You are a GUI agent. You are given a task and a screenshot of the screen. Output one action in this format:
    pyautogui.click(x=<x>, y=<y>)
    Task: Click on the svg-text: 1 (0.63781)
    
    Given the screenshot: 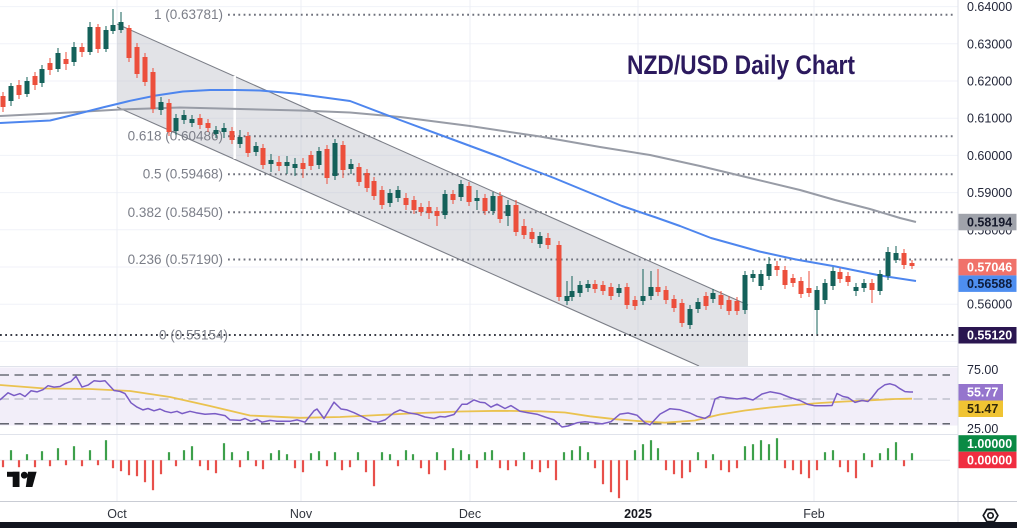 What is the action you would take?
    pyautogui.click(x=188, y=14)
    